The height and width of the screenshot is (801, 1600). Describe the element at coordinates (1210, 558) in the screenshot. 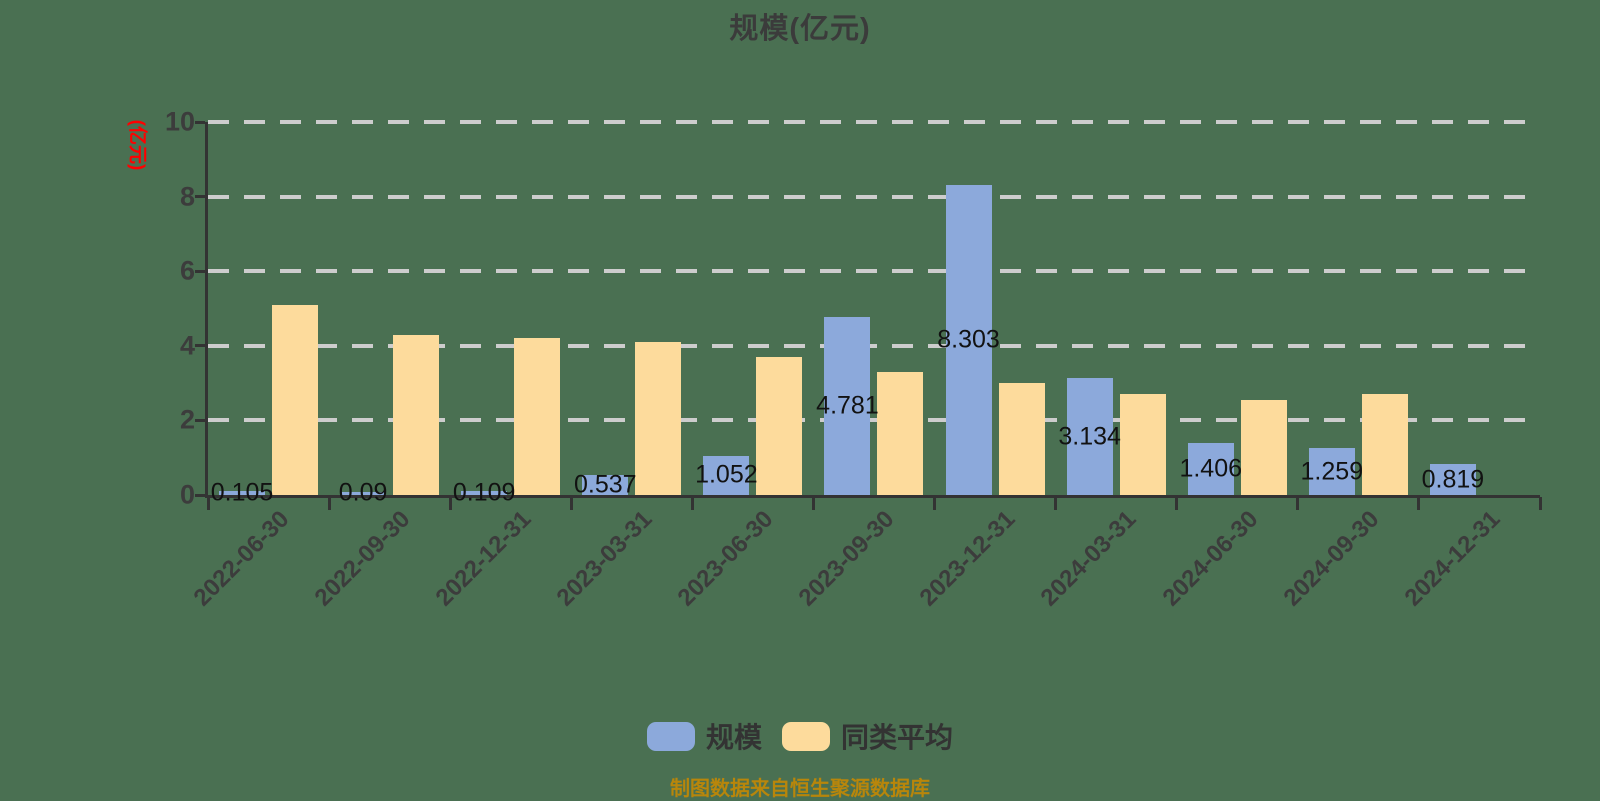

I see `x-axis-label: 2024-06-30` at that location.